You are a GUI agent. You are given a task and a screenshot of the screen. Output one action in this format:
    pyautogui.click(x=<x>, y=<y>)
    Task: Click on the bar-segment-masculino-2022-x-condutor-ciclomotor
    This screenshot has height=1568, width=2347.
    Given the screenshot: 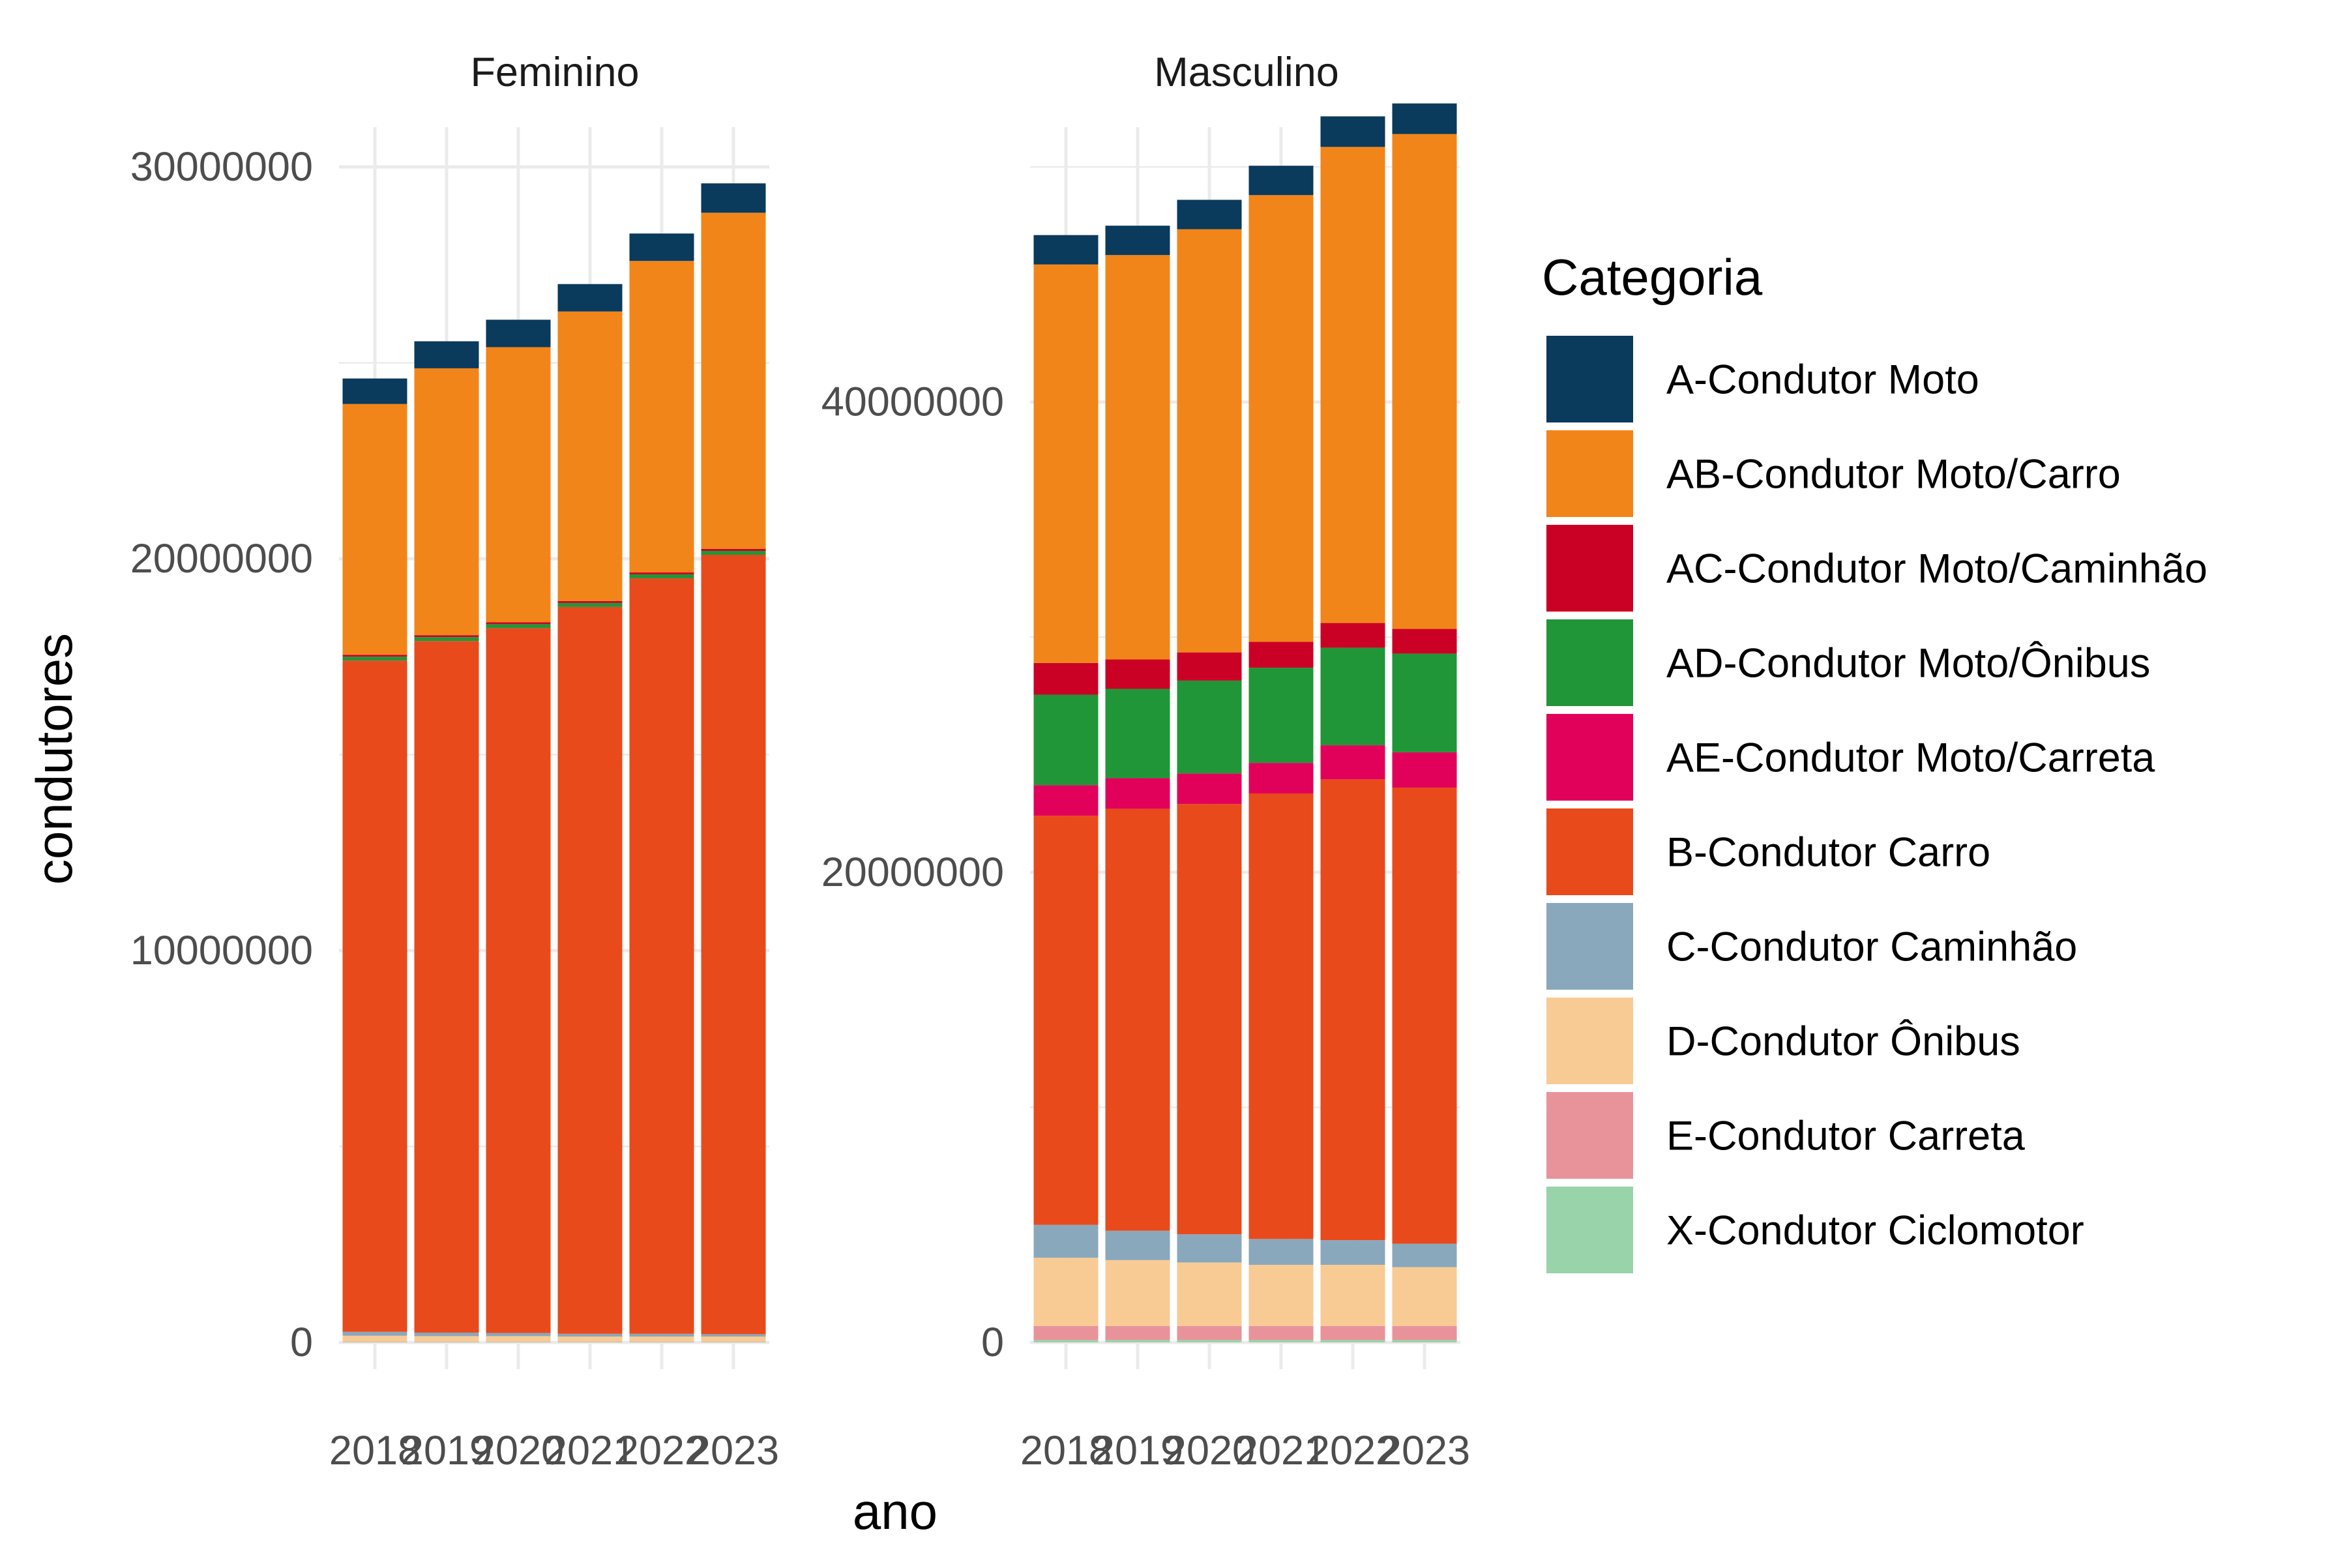 What is the action you would take?
    pyautogui.click(x=1352, y=1341)
    